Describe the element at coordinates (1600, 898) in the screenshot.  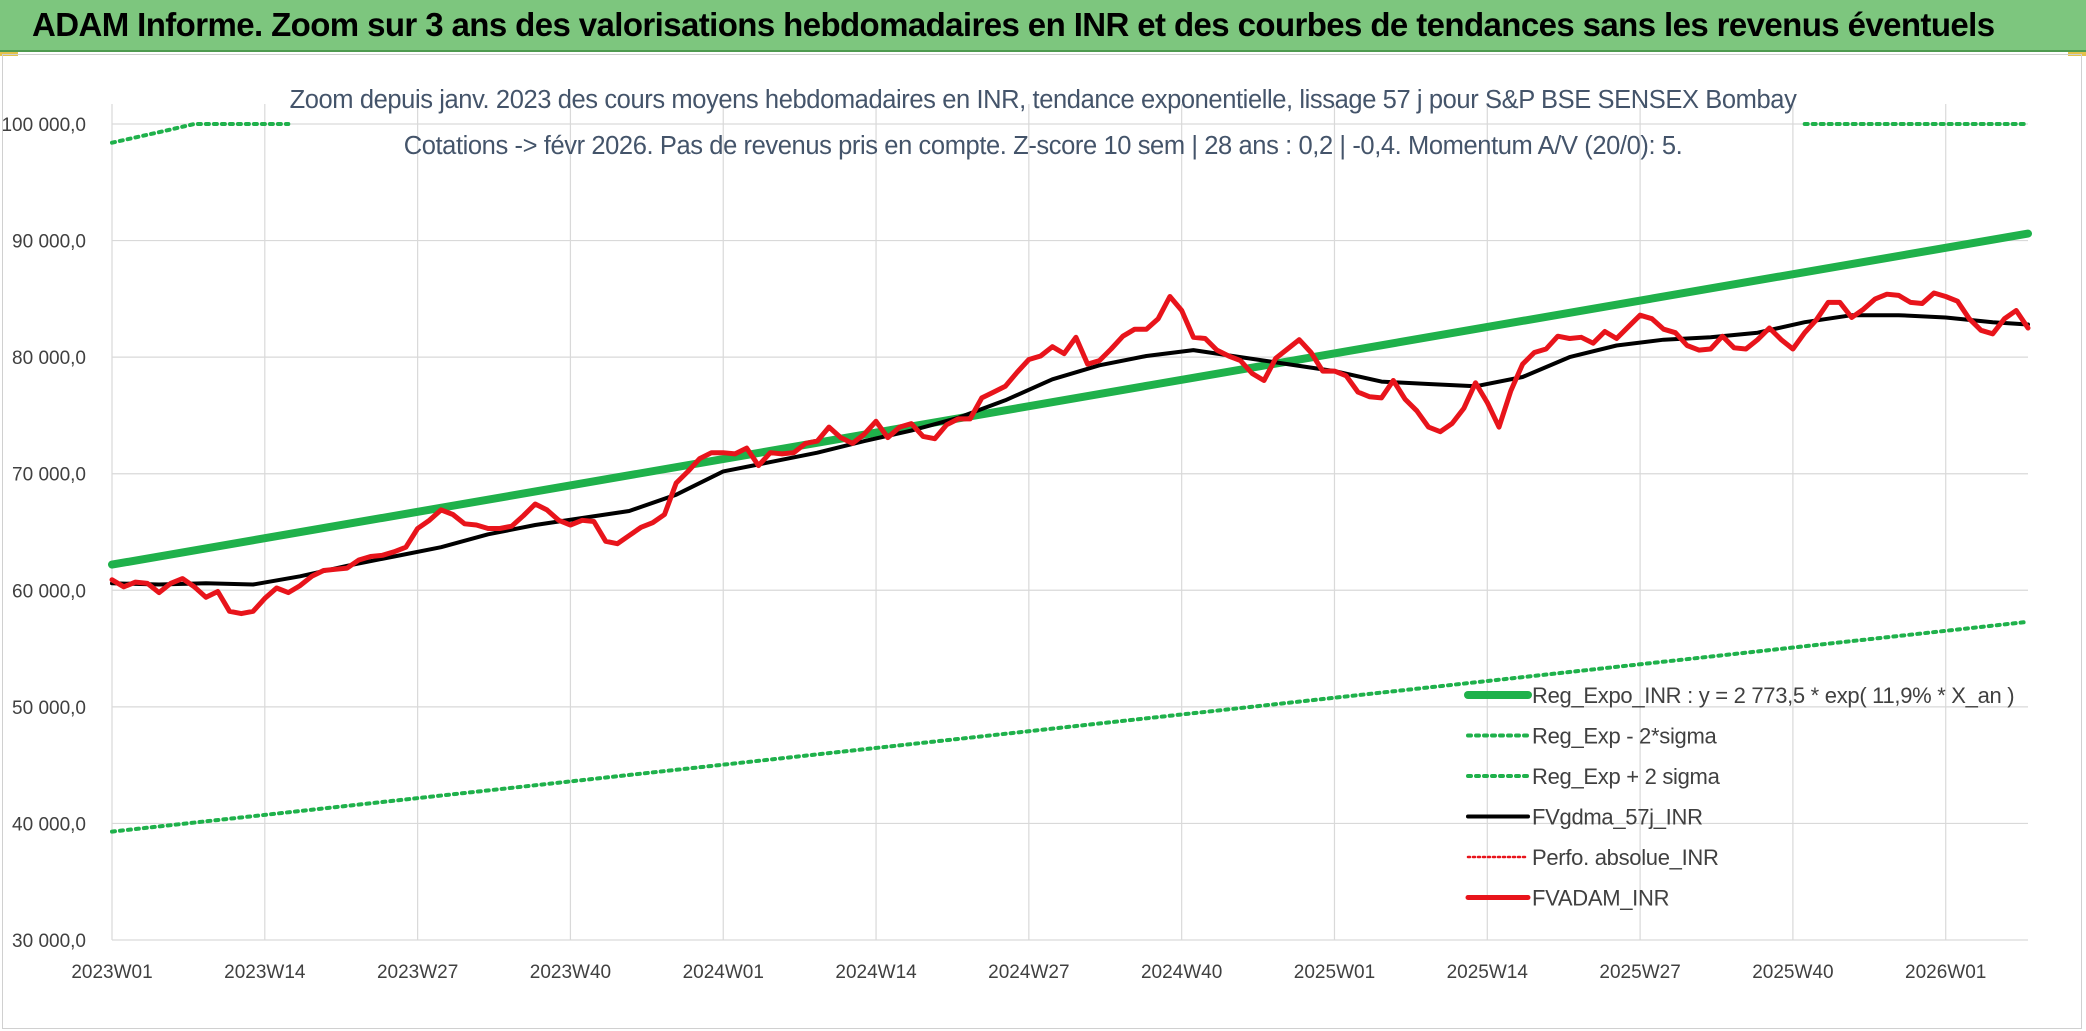
I see `legend-label: FVADAM_INR` at that location.